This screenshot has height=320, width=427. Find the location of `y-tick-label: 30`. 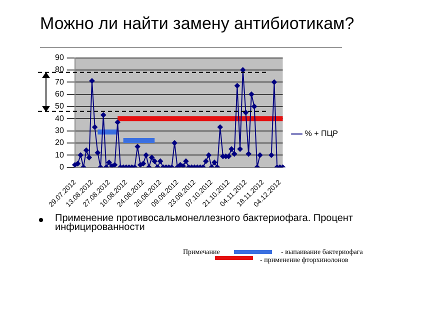

y-tick-label: 30 is located at coordinates (59, 130).